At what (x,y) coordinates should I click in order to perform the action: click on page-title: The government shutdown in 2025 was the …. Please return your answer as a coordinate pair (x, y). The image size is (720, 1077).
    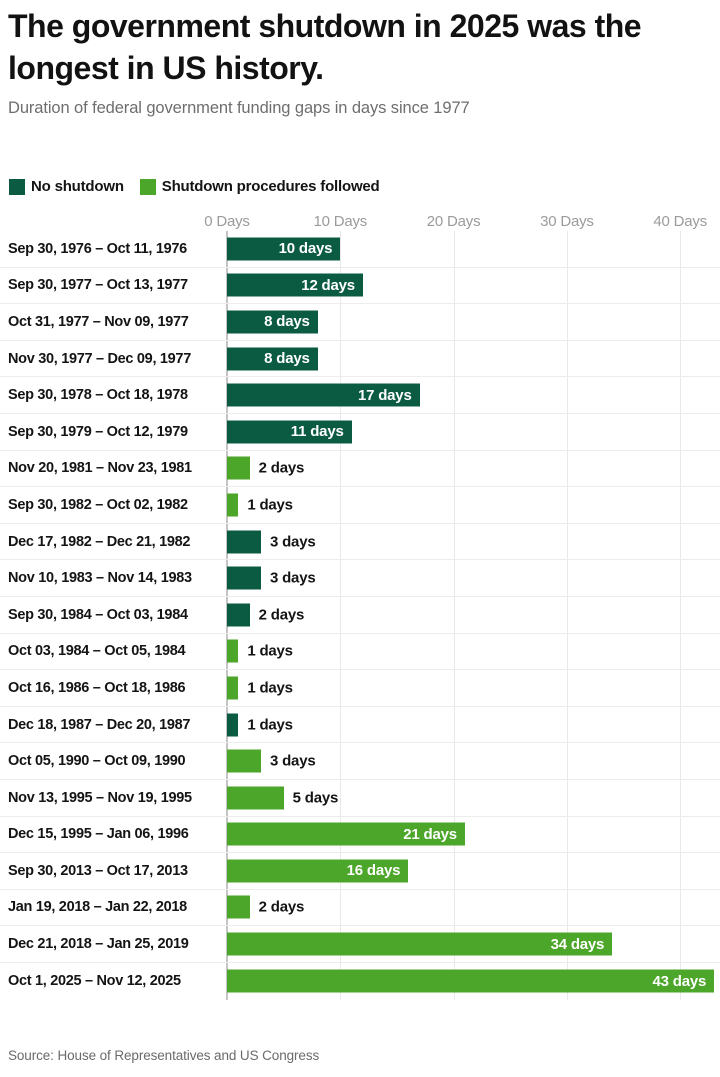
    Looking at the image, I should click on (325, 47).